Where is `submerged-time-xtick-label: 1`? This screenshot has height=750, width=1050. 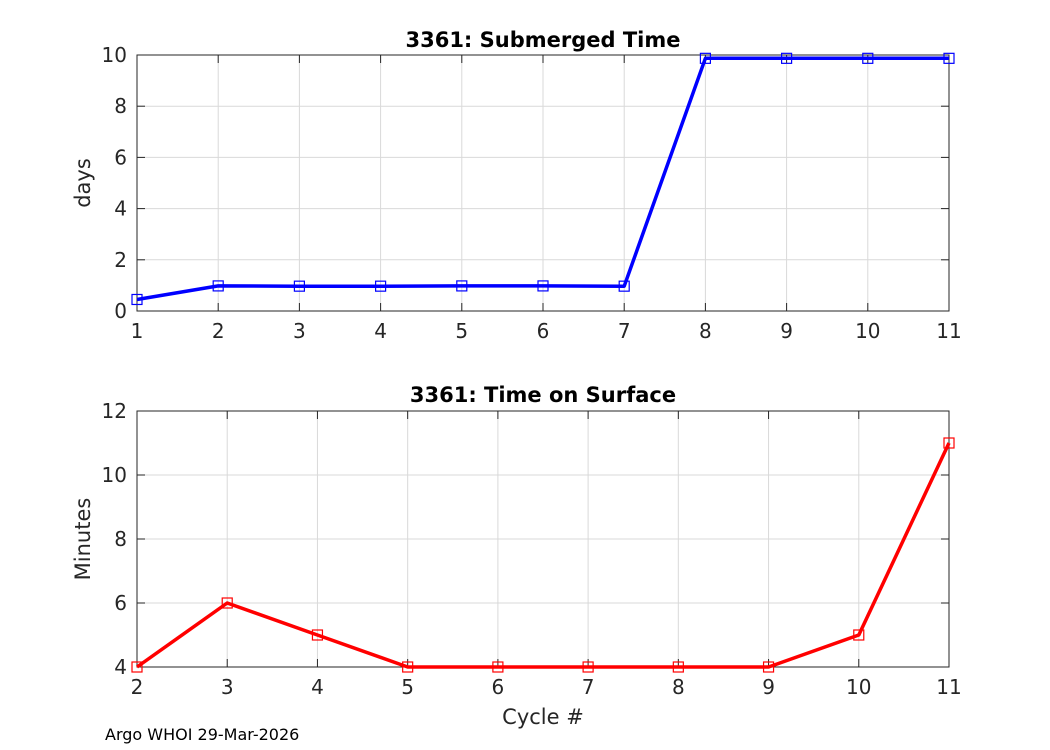 submerged-time-xtick-label: 1 is located at coordinates (137, 331).